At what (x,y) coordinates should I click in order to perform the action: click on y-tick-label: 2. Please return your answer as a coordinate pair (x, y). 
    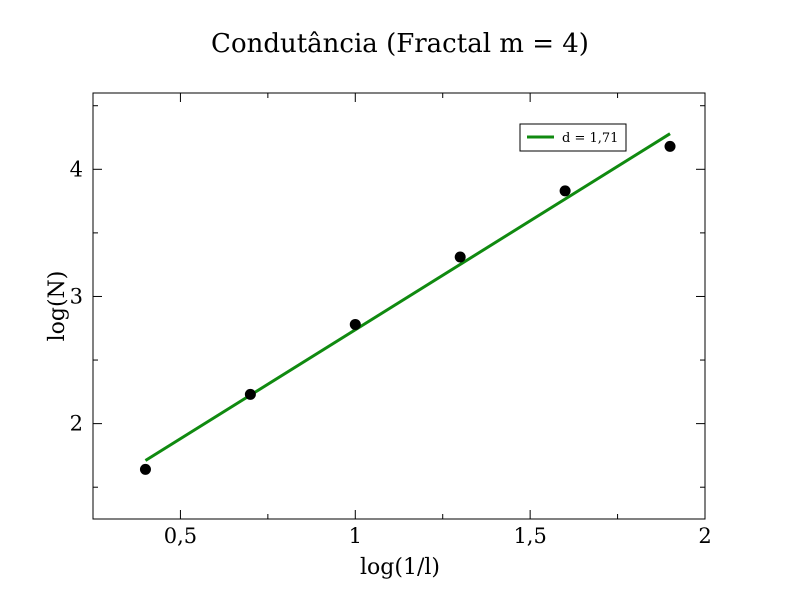
    Looking at the image, I should click on (76, 424).